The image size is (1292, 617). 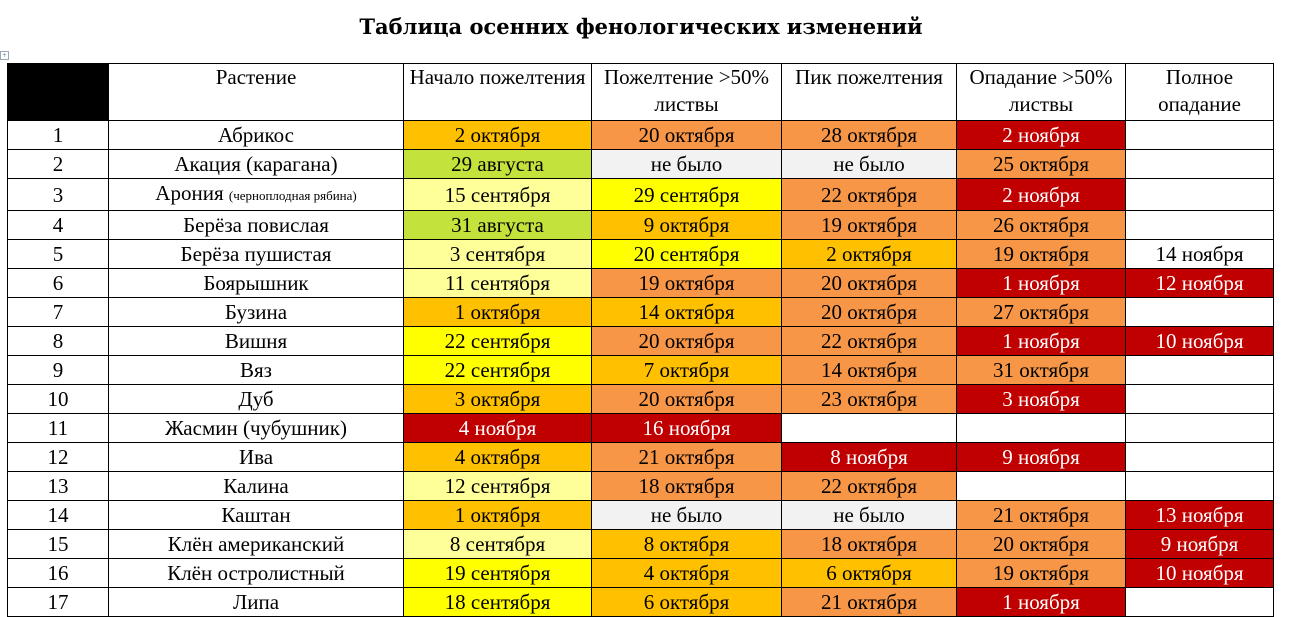 What do you see at coordinates (497, 428) in the screenshot?
I see `start-date-cell: 4 ноября` at bounding box center [497, 428].